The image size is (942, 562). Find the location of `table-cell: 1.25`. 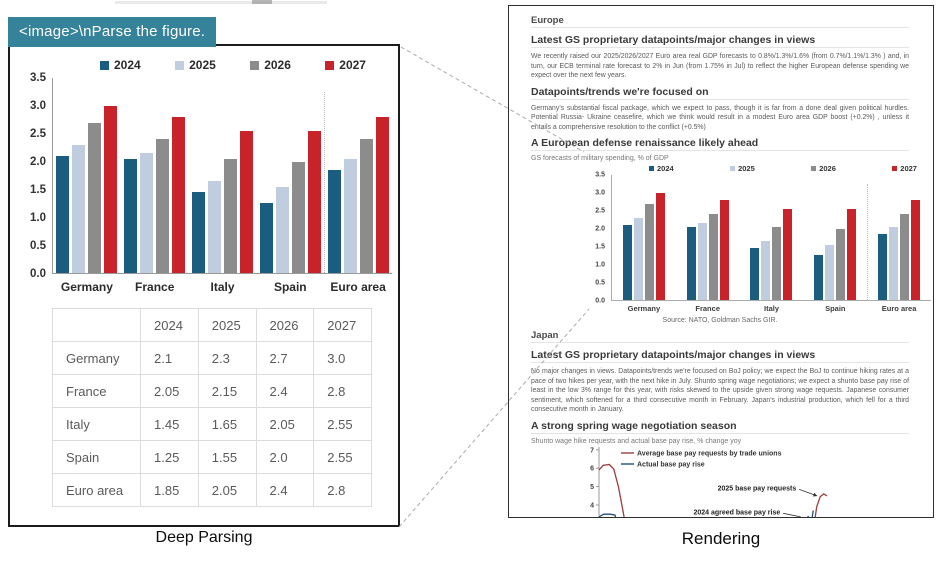

table-cell: 1.25 is located at coordinates (169, 457).